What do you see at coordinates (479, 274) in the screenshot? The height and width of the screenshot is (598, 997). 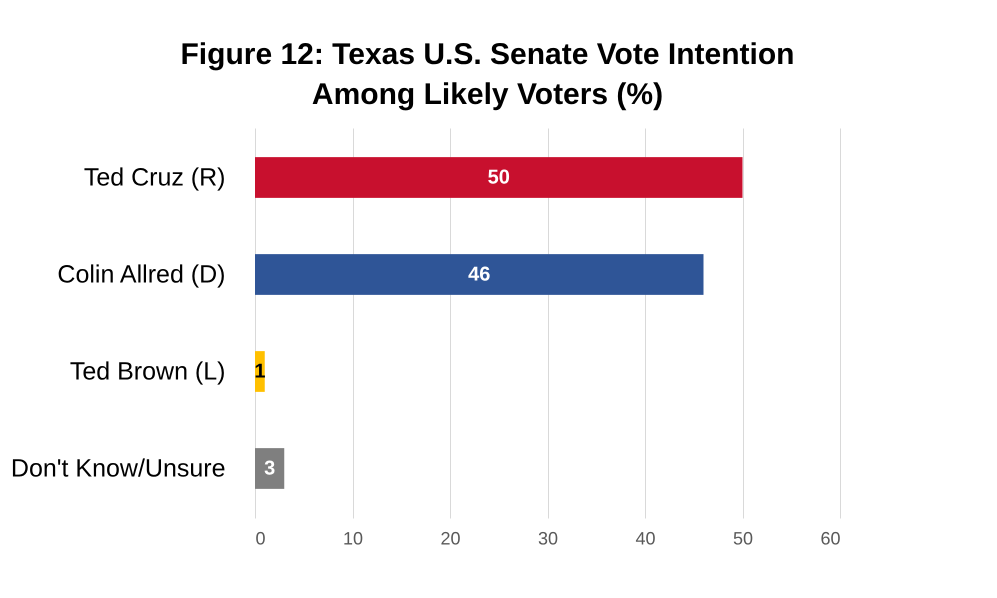 I see `data-label: 46` at bounding box center [479, 274].